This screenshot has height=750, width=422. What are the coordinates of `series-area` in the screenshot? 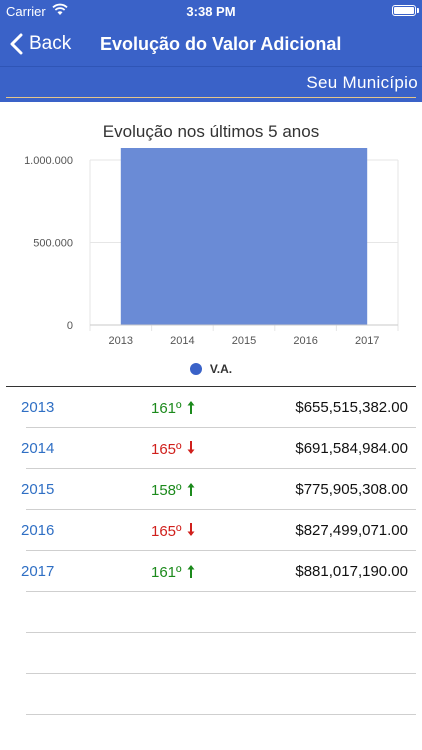 It's located at (244, 236).